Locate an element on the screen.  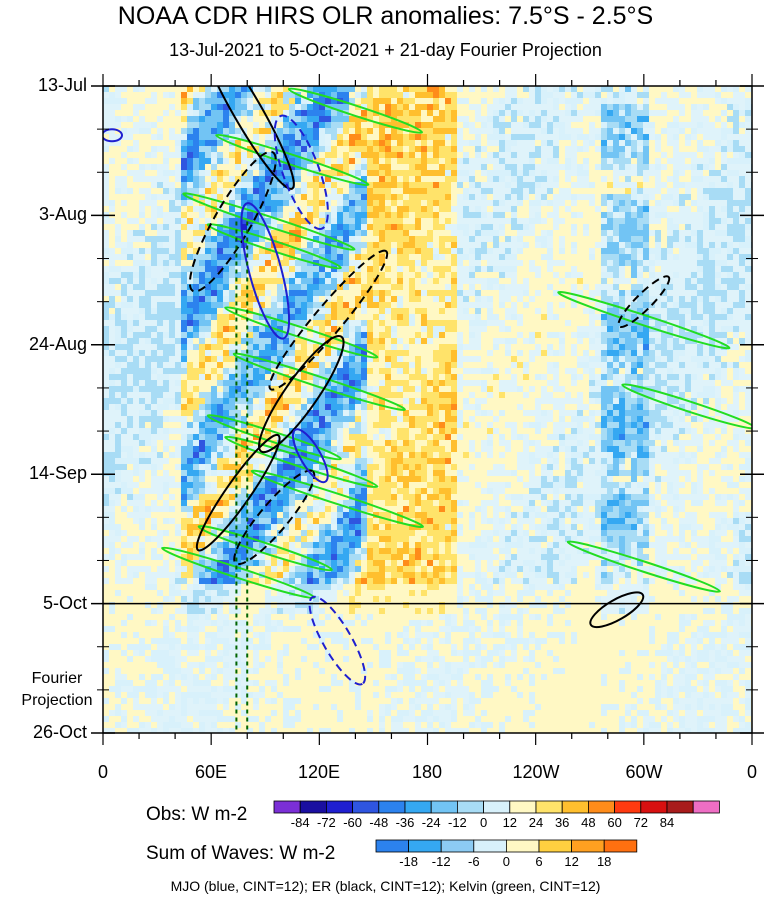
obs-colorbar-tick: -12 is located at coordinates (457, 822).